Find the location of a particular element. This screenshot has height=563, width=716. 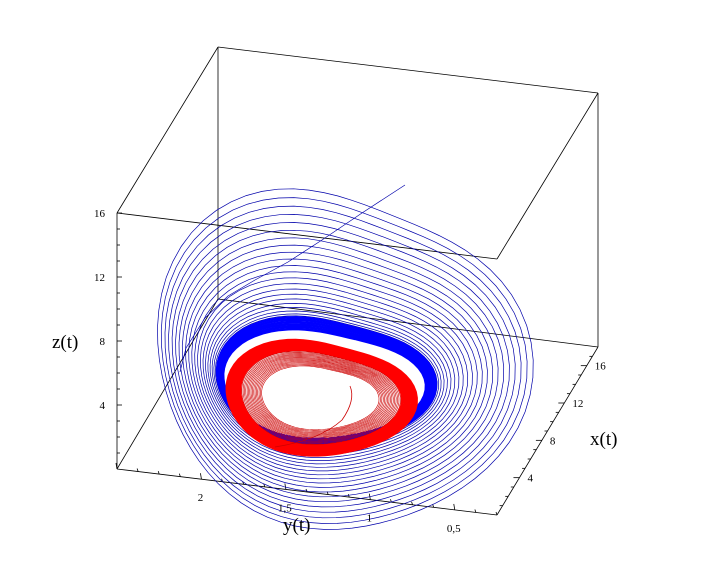

x-tick-label: 12 is located at coordinates (577, 404).